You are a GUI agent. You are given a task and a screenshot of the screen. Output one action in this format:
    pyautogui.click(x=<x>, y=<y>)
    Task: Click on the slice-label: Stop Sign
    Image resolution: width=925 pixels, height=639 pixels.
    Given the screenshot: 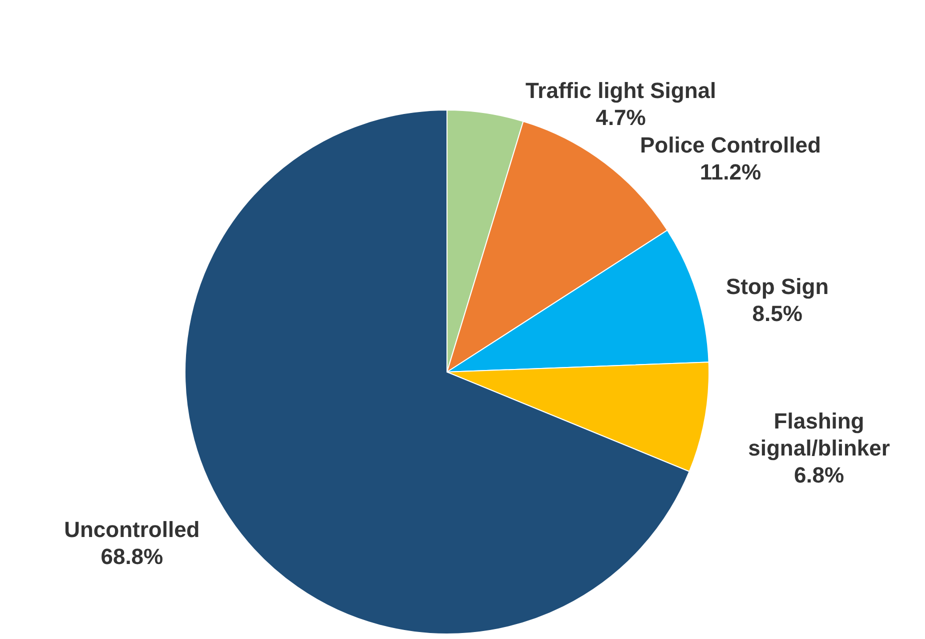 What is the action you would take?
    pyautogui.click(x=777, y=286)
    